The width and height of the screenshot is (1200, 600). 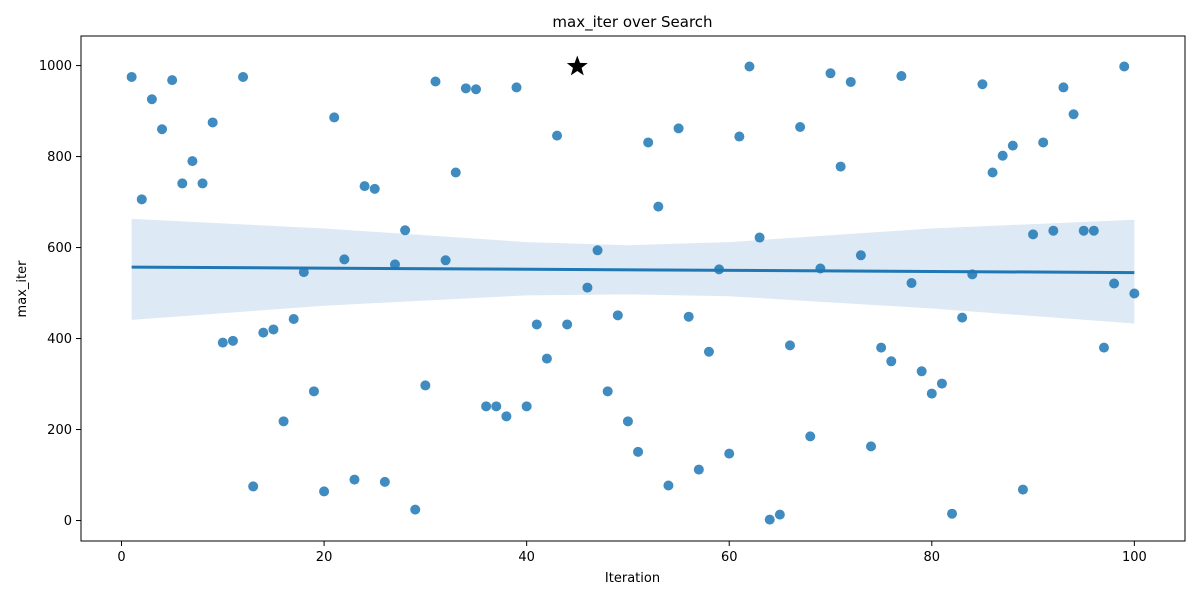 What do you see at coordinates (932, 557) in the screenshot?
I see `x-tick-label: 80` at bounding box center [932, 557].